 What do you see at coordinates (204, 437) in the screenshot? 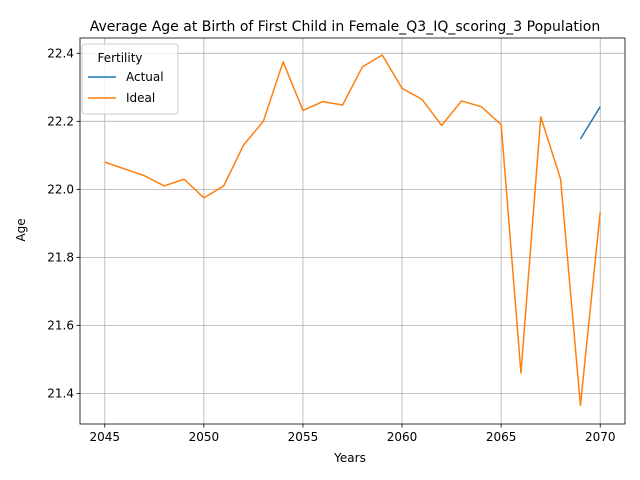
I see `x-tick-label: 2050` at bounding box center [204, 437].